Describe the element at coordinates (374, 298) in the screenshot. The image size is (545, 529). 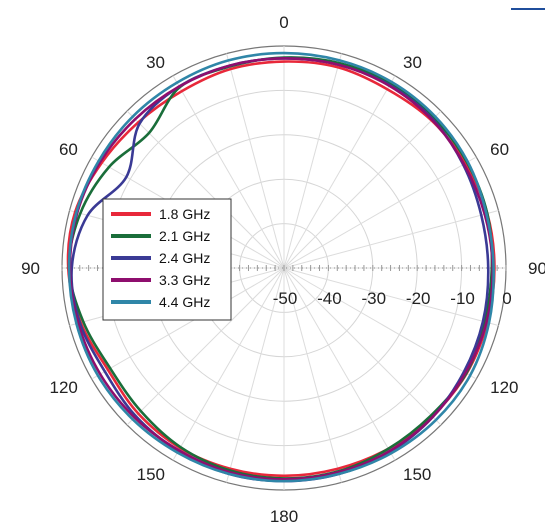
I see `radial-tick-label: -30` at that location.